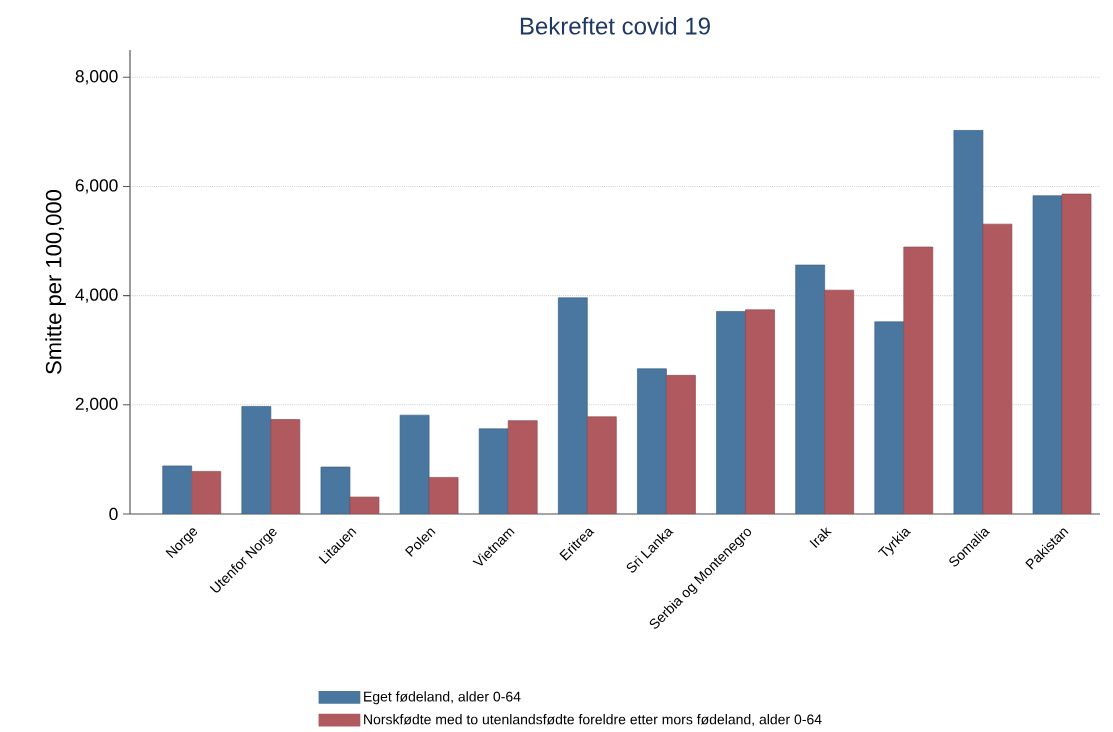 This screenshot has height=732, width=1113. Describe the element at coordinates (615, 26) in the screenshot. I see `chart-title: Bekreftet covid 19` at that location.